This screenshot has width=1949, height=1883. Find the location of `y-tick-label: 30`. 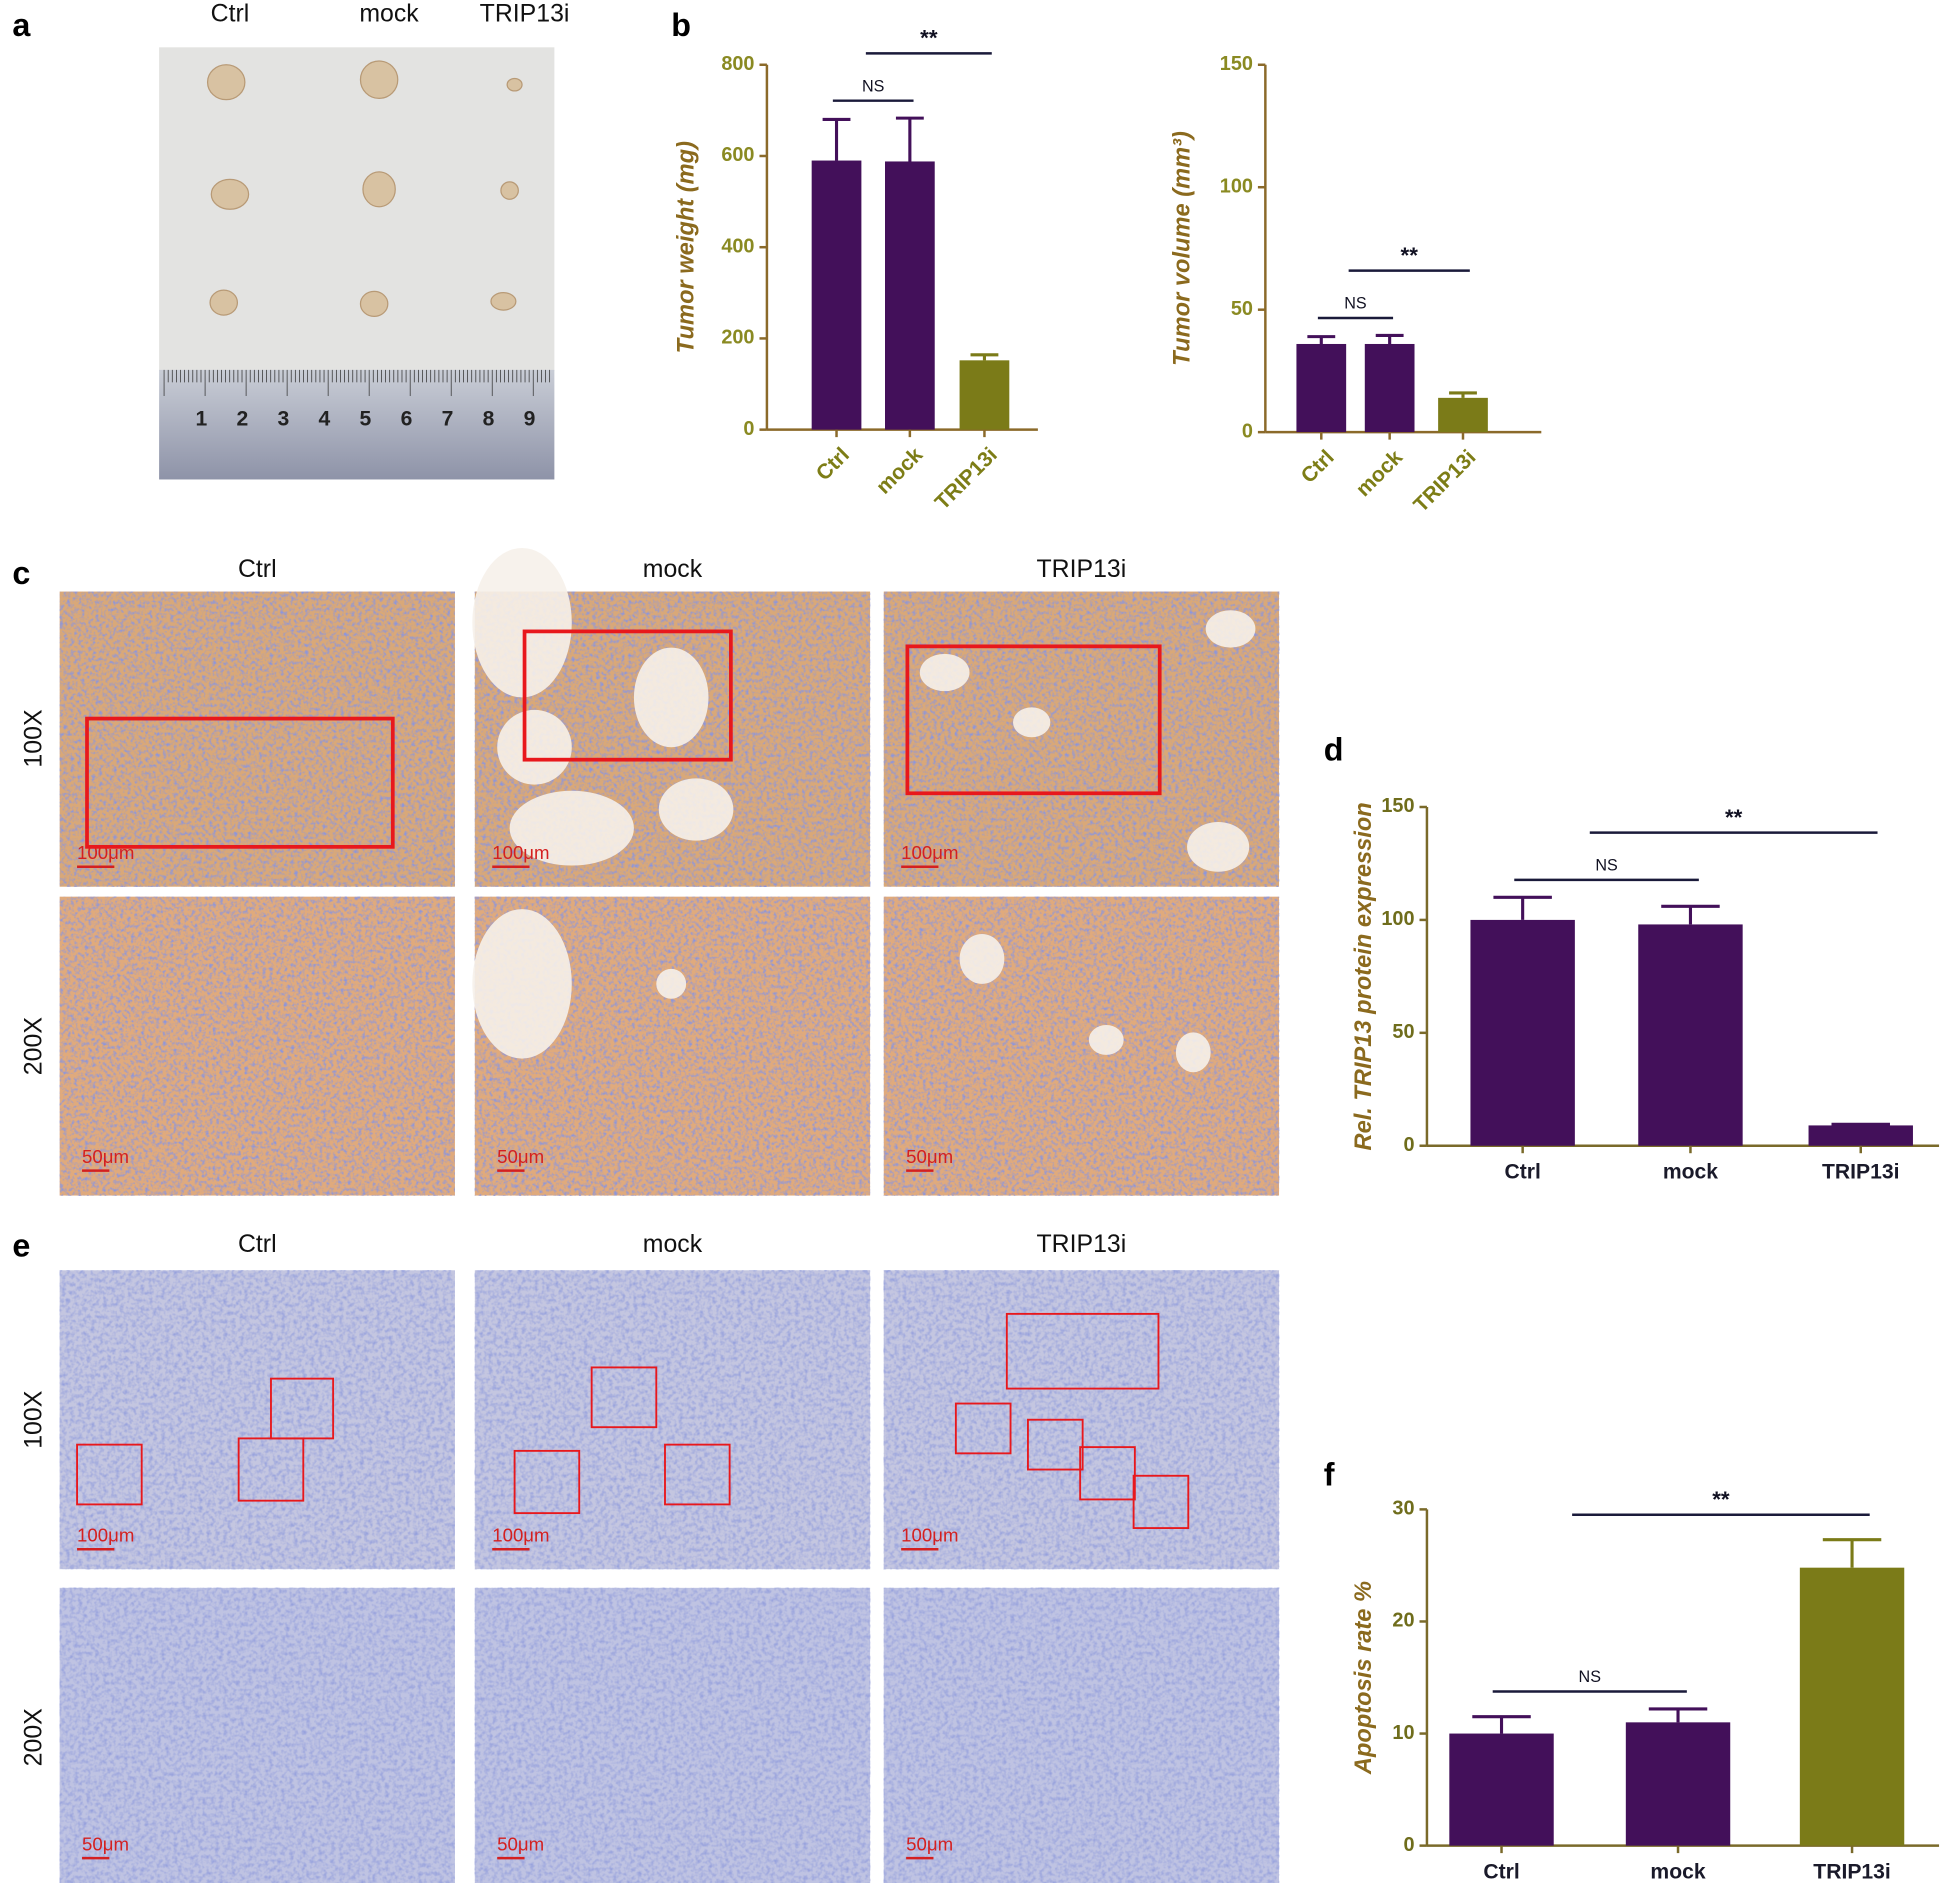

y-tick-label: 30 is located at coordinates (1403, 1509).